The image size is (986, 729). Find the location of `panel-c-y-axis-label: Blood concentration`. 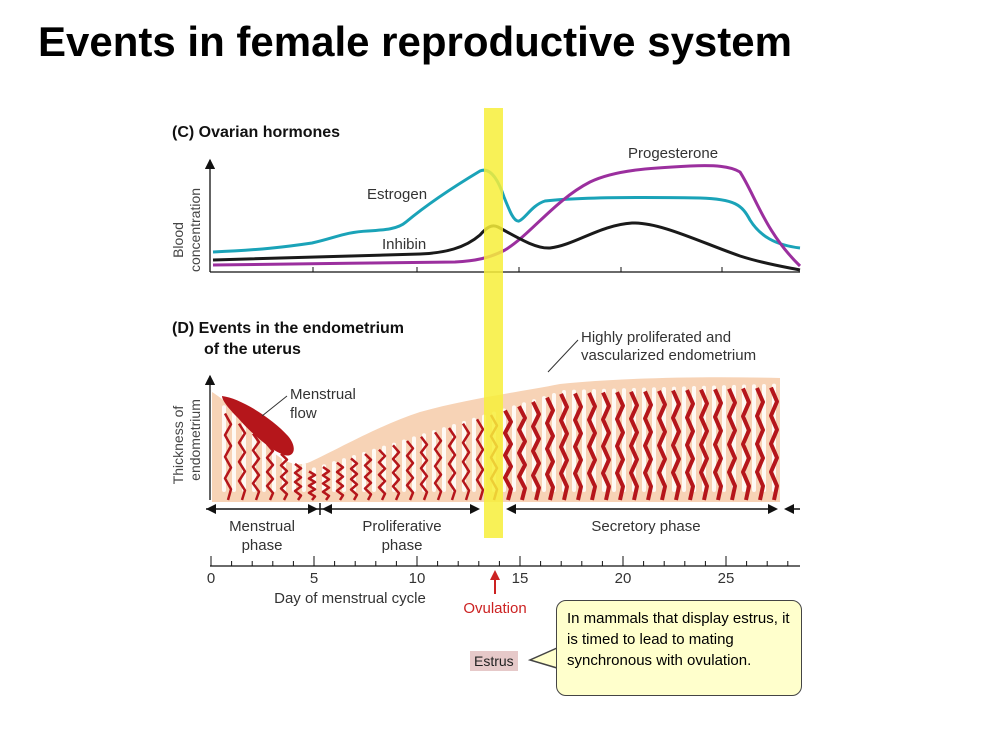

panel-c-y-axis-label: Blood concentration is located at coordinates (186, 230).